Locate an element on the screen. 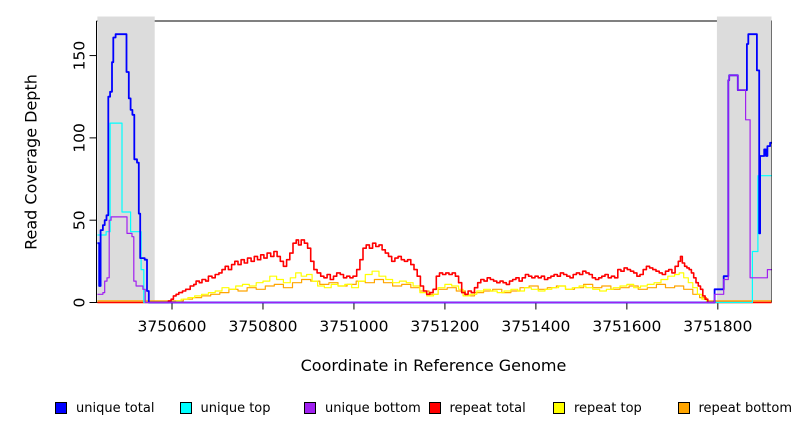 The width and height of the screenshot is (792, 432). legend-item-unique-total: unique total is located at coordinates (104, 408).